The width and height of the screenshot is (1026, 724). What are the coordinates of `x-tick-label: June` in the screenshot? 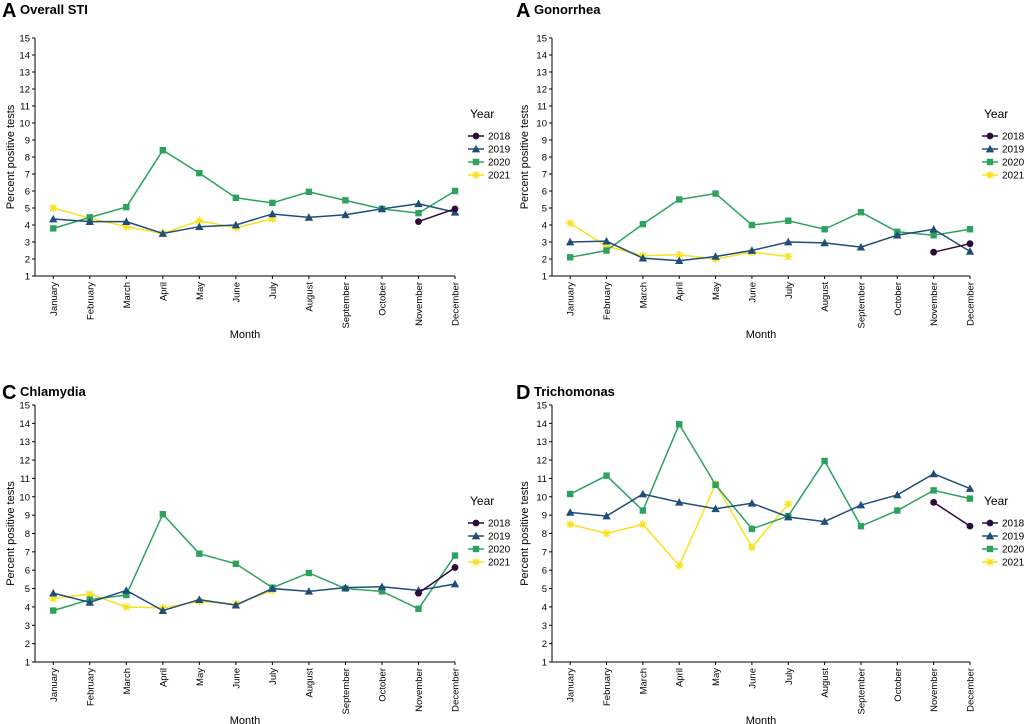 It's located at (752, 292).